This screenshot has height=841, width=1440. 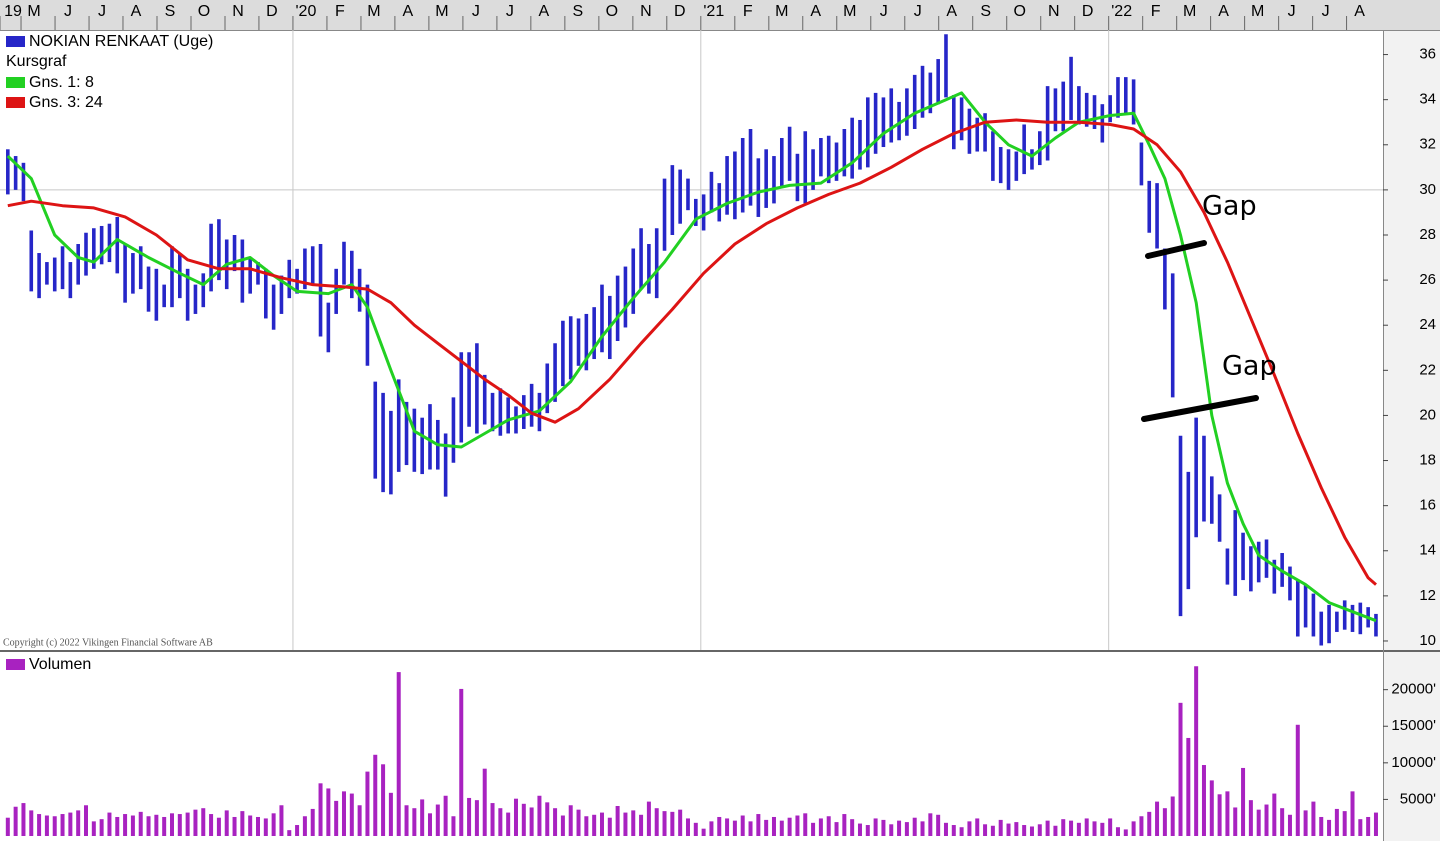 What do you see at coordinates (60, 664) in the screenshot?
I see `legend-label: Volumen` at bounding box center [60, 664].